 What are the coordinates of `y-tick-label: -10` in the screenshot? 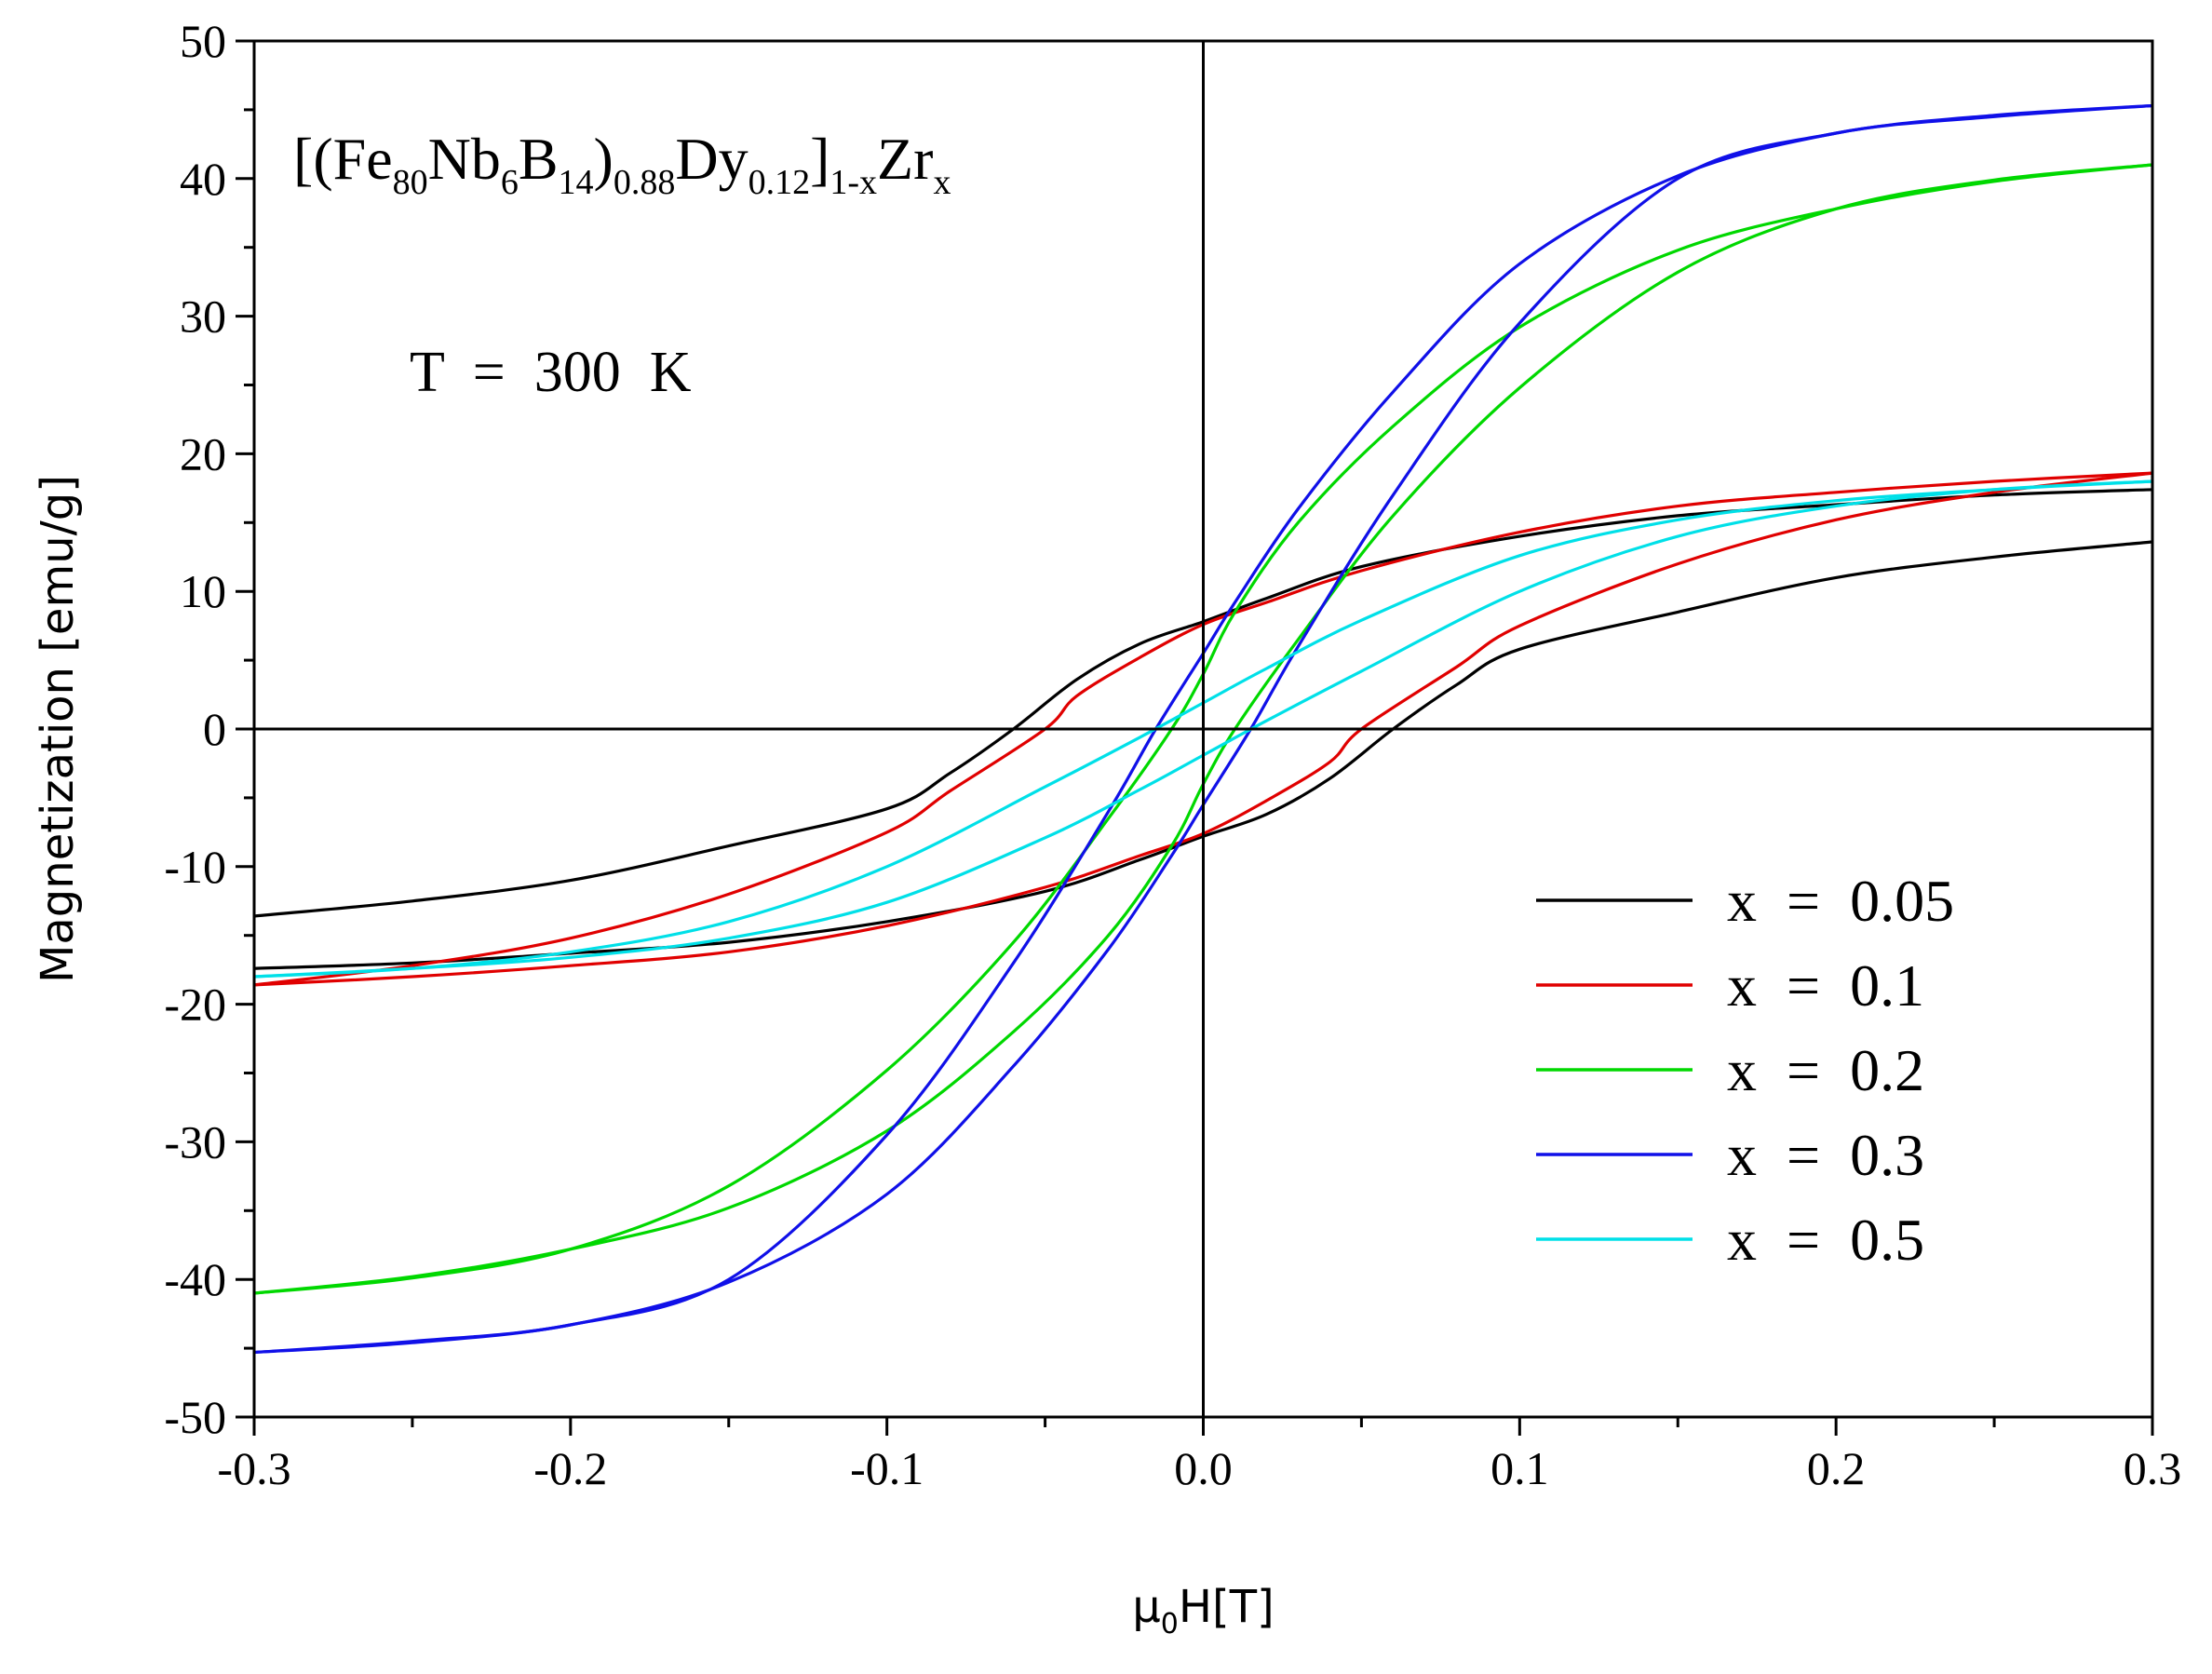 It's located at (195, 867).